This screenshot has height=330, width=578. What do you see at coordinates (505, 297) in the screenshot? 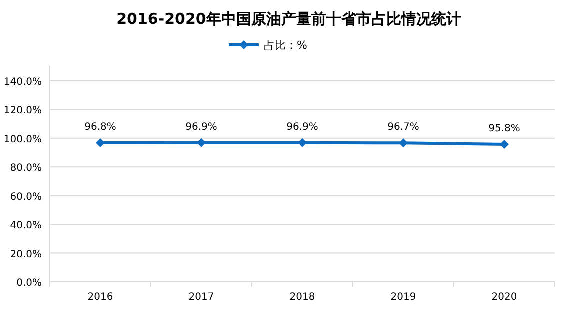
I see `x-tick-label: 2020` at bounding box center [505, 297].